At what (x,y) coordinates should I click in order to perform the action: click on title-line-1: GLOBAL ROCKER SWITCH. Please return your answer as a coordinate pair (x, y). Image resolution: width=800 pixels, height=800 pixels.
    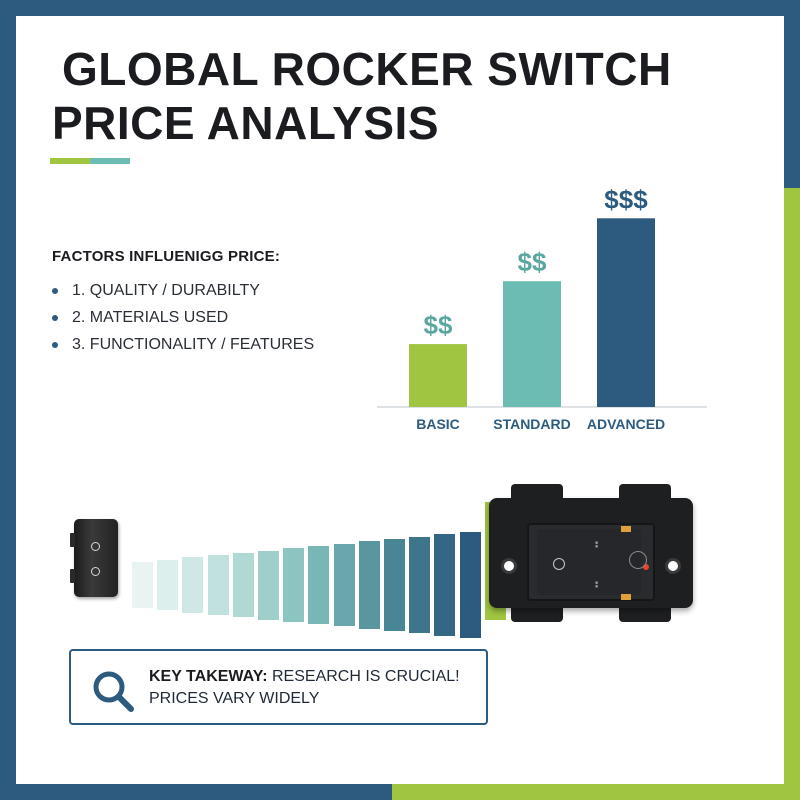
    Looking at the image, I should click on (367, 69).